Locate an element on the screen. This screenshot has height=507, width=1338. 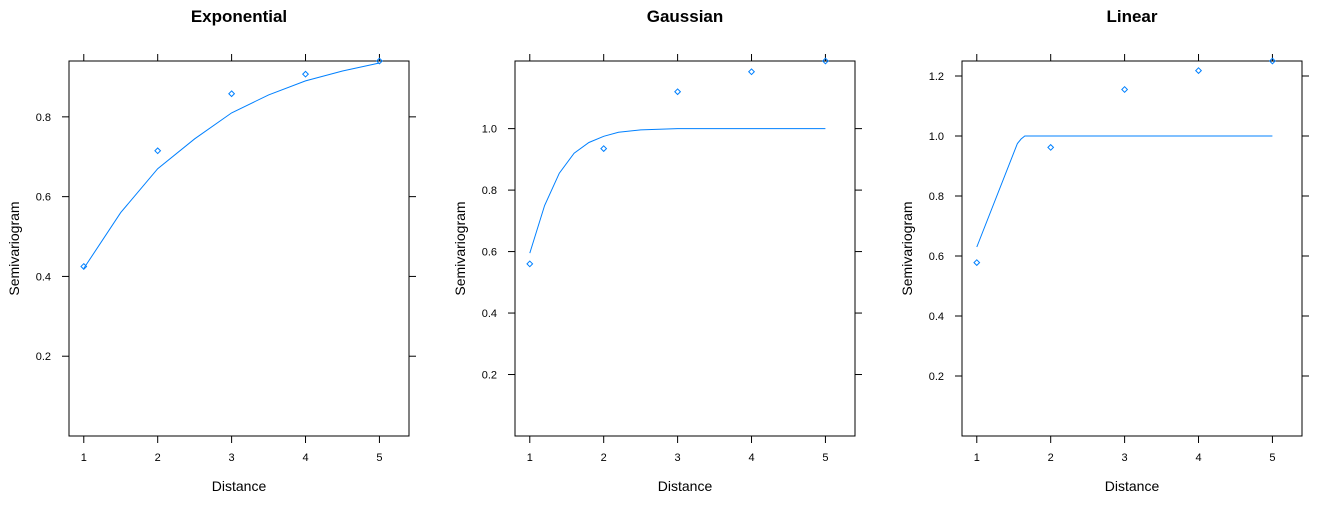
y-tick-label: 1.2 is located at coordinates (936, 77).